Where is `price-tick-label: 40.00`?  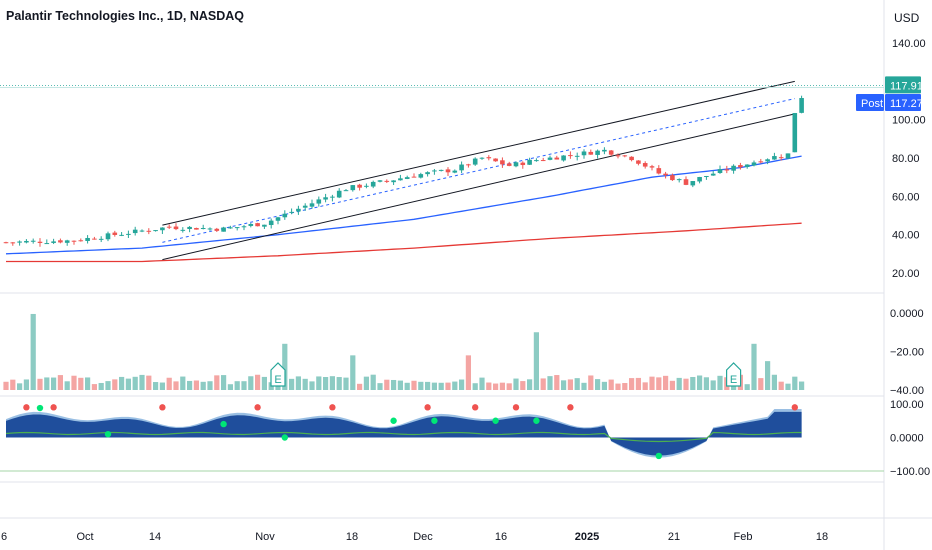 price-tick-label: 40.00 is located at coordinates (906, 236).